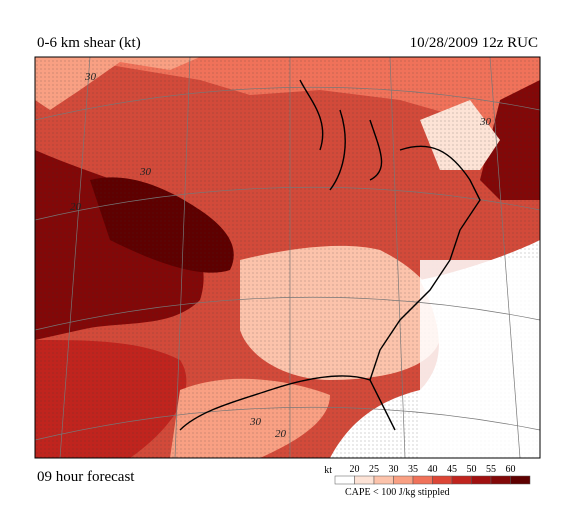 This screenshot has height=532, width=575. What do you see at coordinates (433, 469) in the screenshot?
I see `legend-tick: 40` at bounding box center [433, 469].